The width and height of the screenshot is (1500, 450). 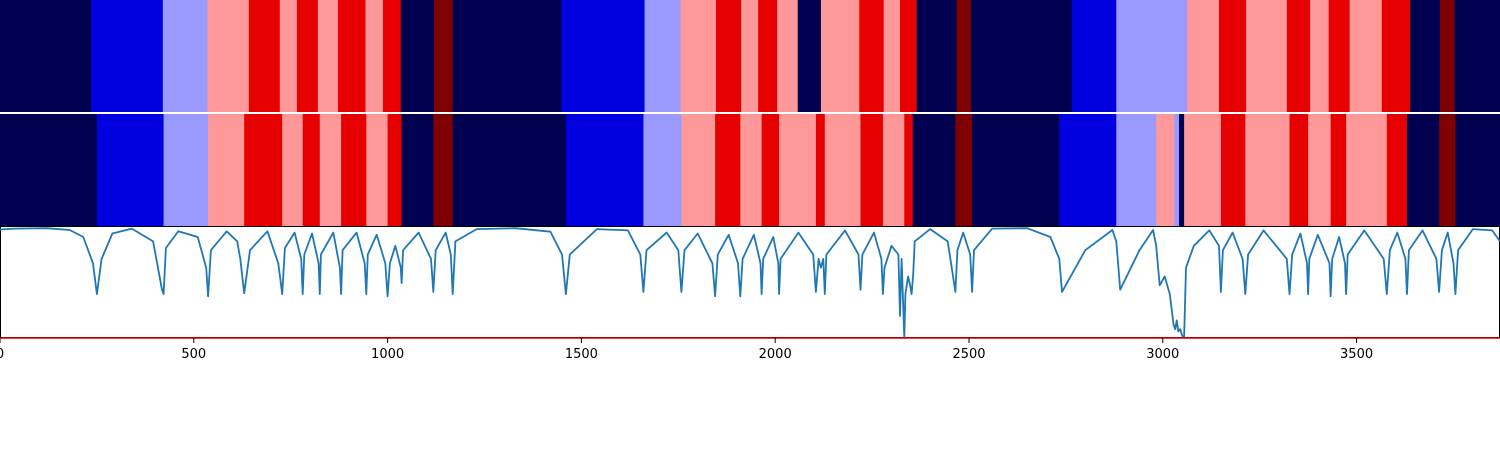 What do you see at coordinates (581, 354) in the screenshot?
I see `x-tick-label: 1500` at bounding box center [581, 354].